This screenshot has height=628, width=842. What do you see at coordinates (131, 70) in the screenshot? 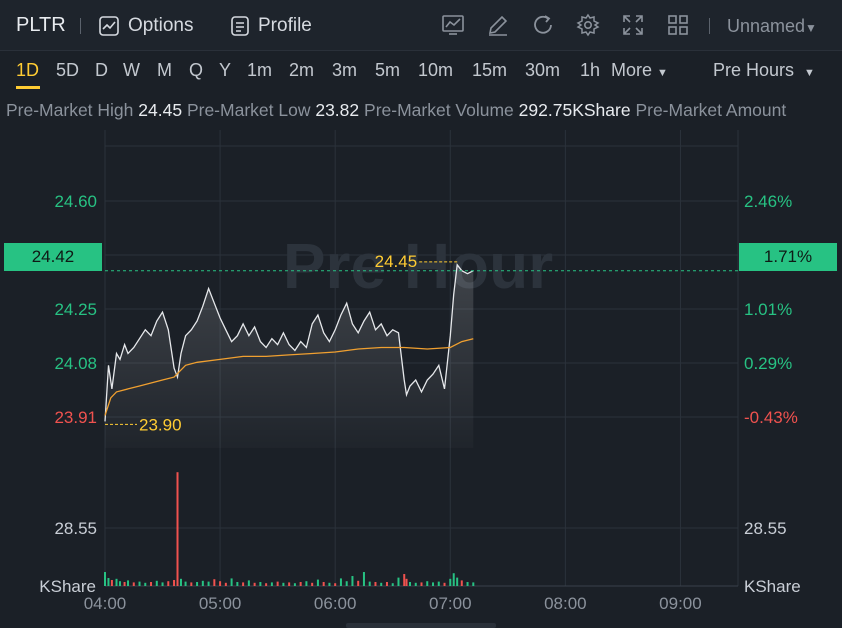
I see `period-w: W` at bounding box center [131, 70].